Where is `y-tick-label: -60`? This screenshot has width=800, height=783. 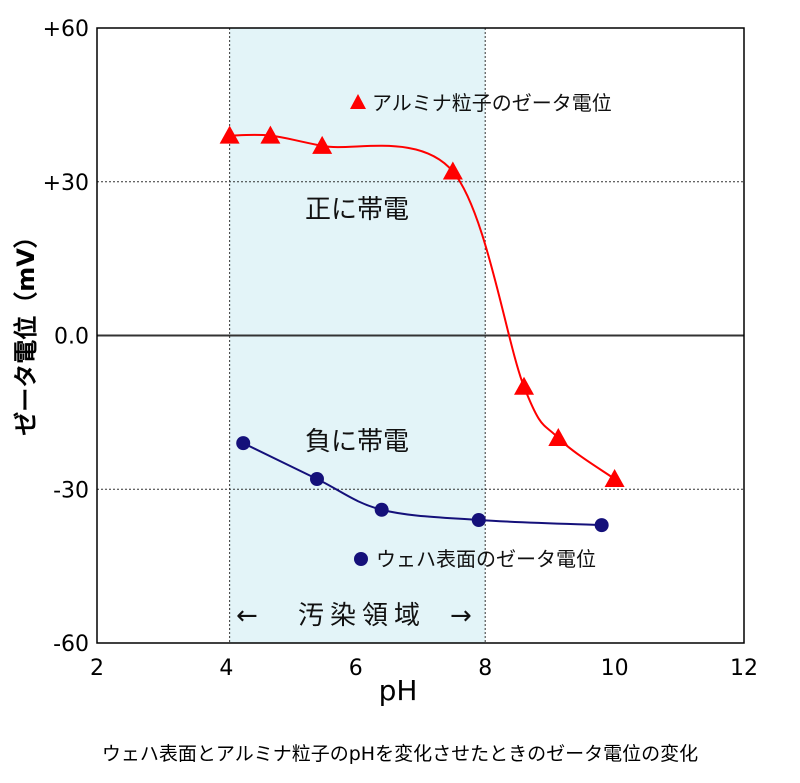
y-tick-label: -60 is located at coordinates (71, 644).